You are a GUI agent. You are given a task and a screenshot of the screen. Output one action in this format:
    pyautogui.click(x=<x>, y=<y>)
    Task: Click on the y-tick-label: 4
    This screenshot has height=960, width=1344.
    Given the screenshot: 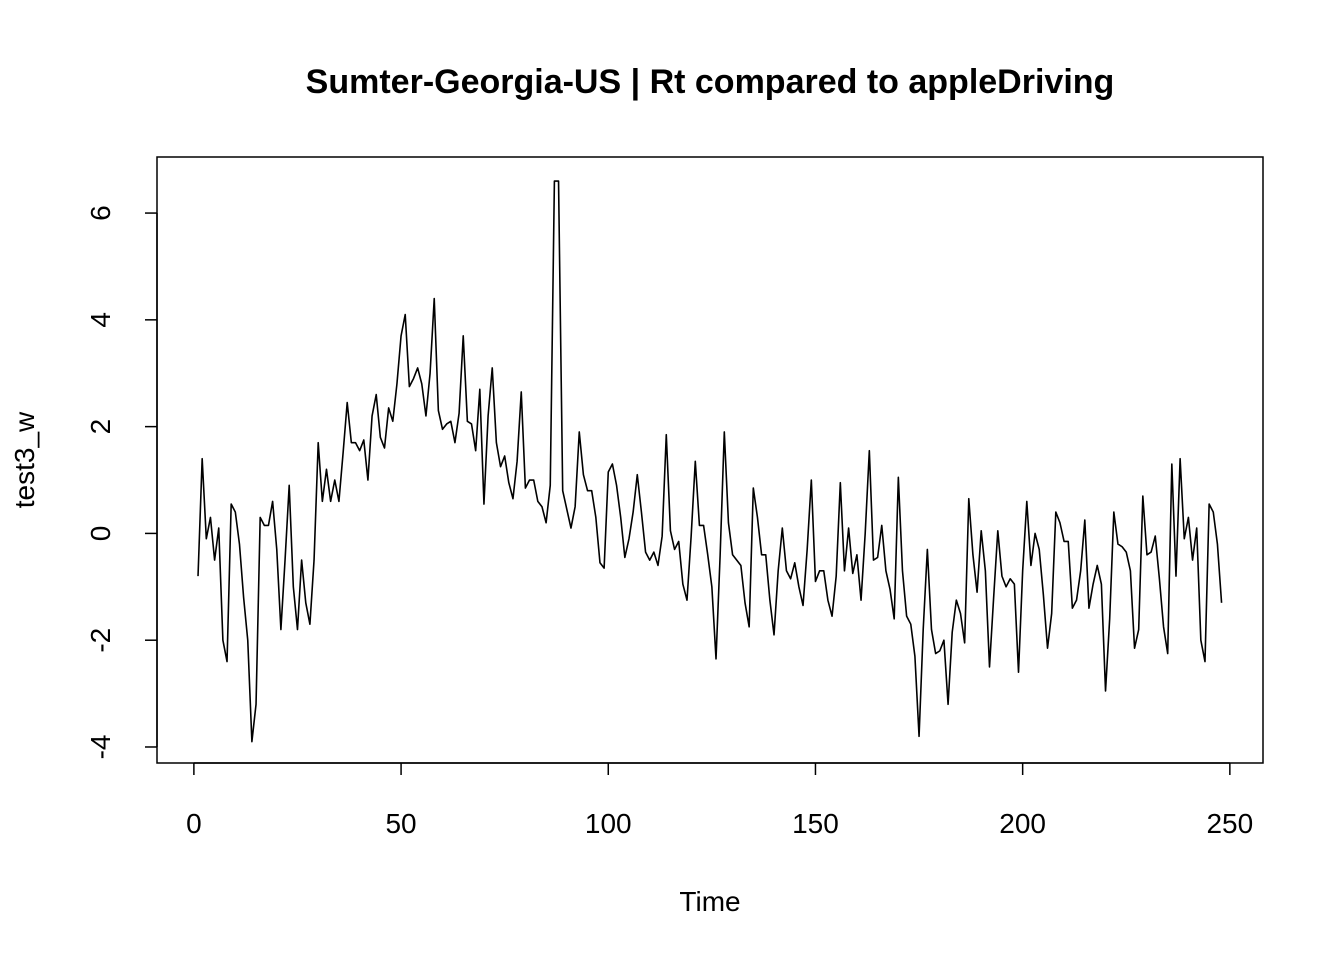 What is the action you would take?
    pyautogui.click(x=100, y=320)
    